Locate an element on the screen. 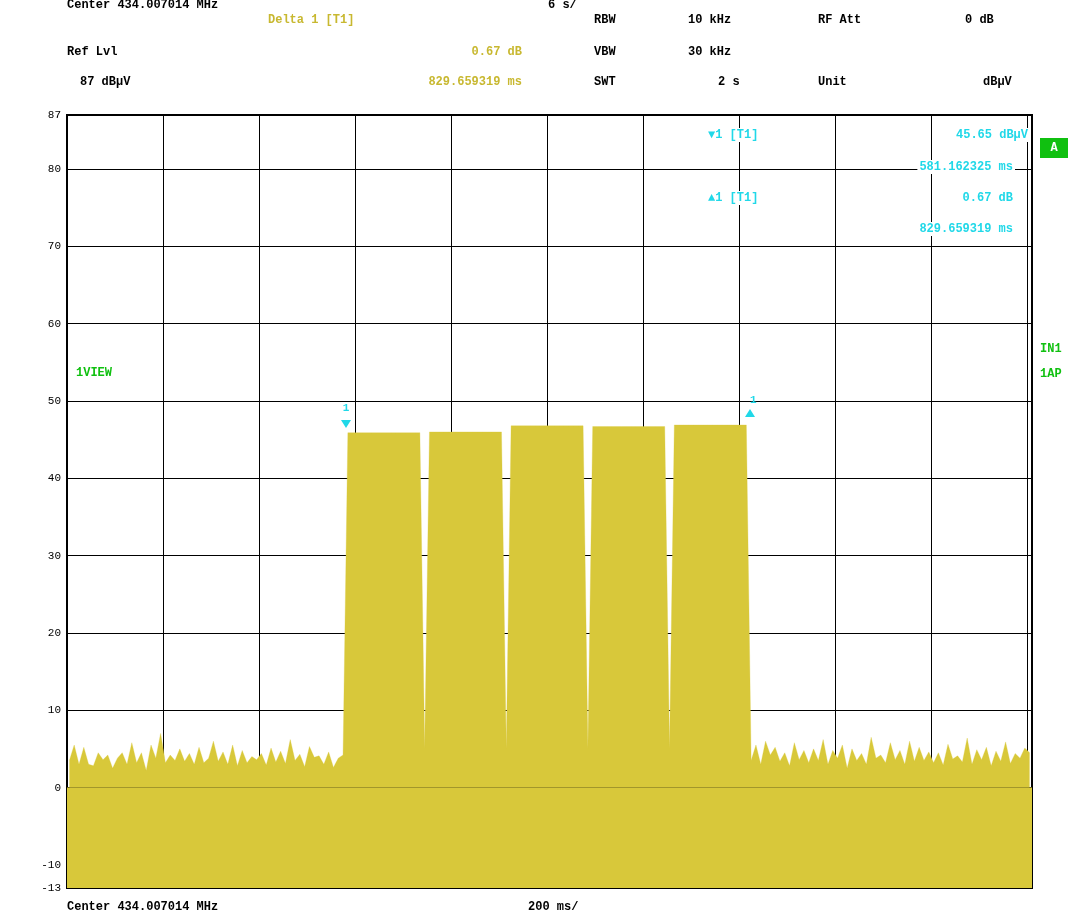 This screenshot has width=1076, height=916. annotation: 829.659319 ms is located at coordinates (966, 229).